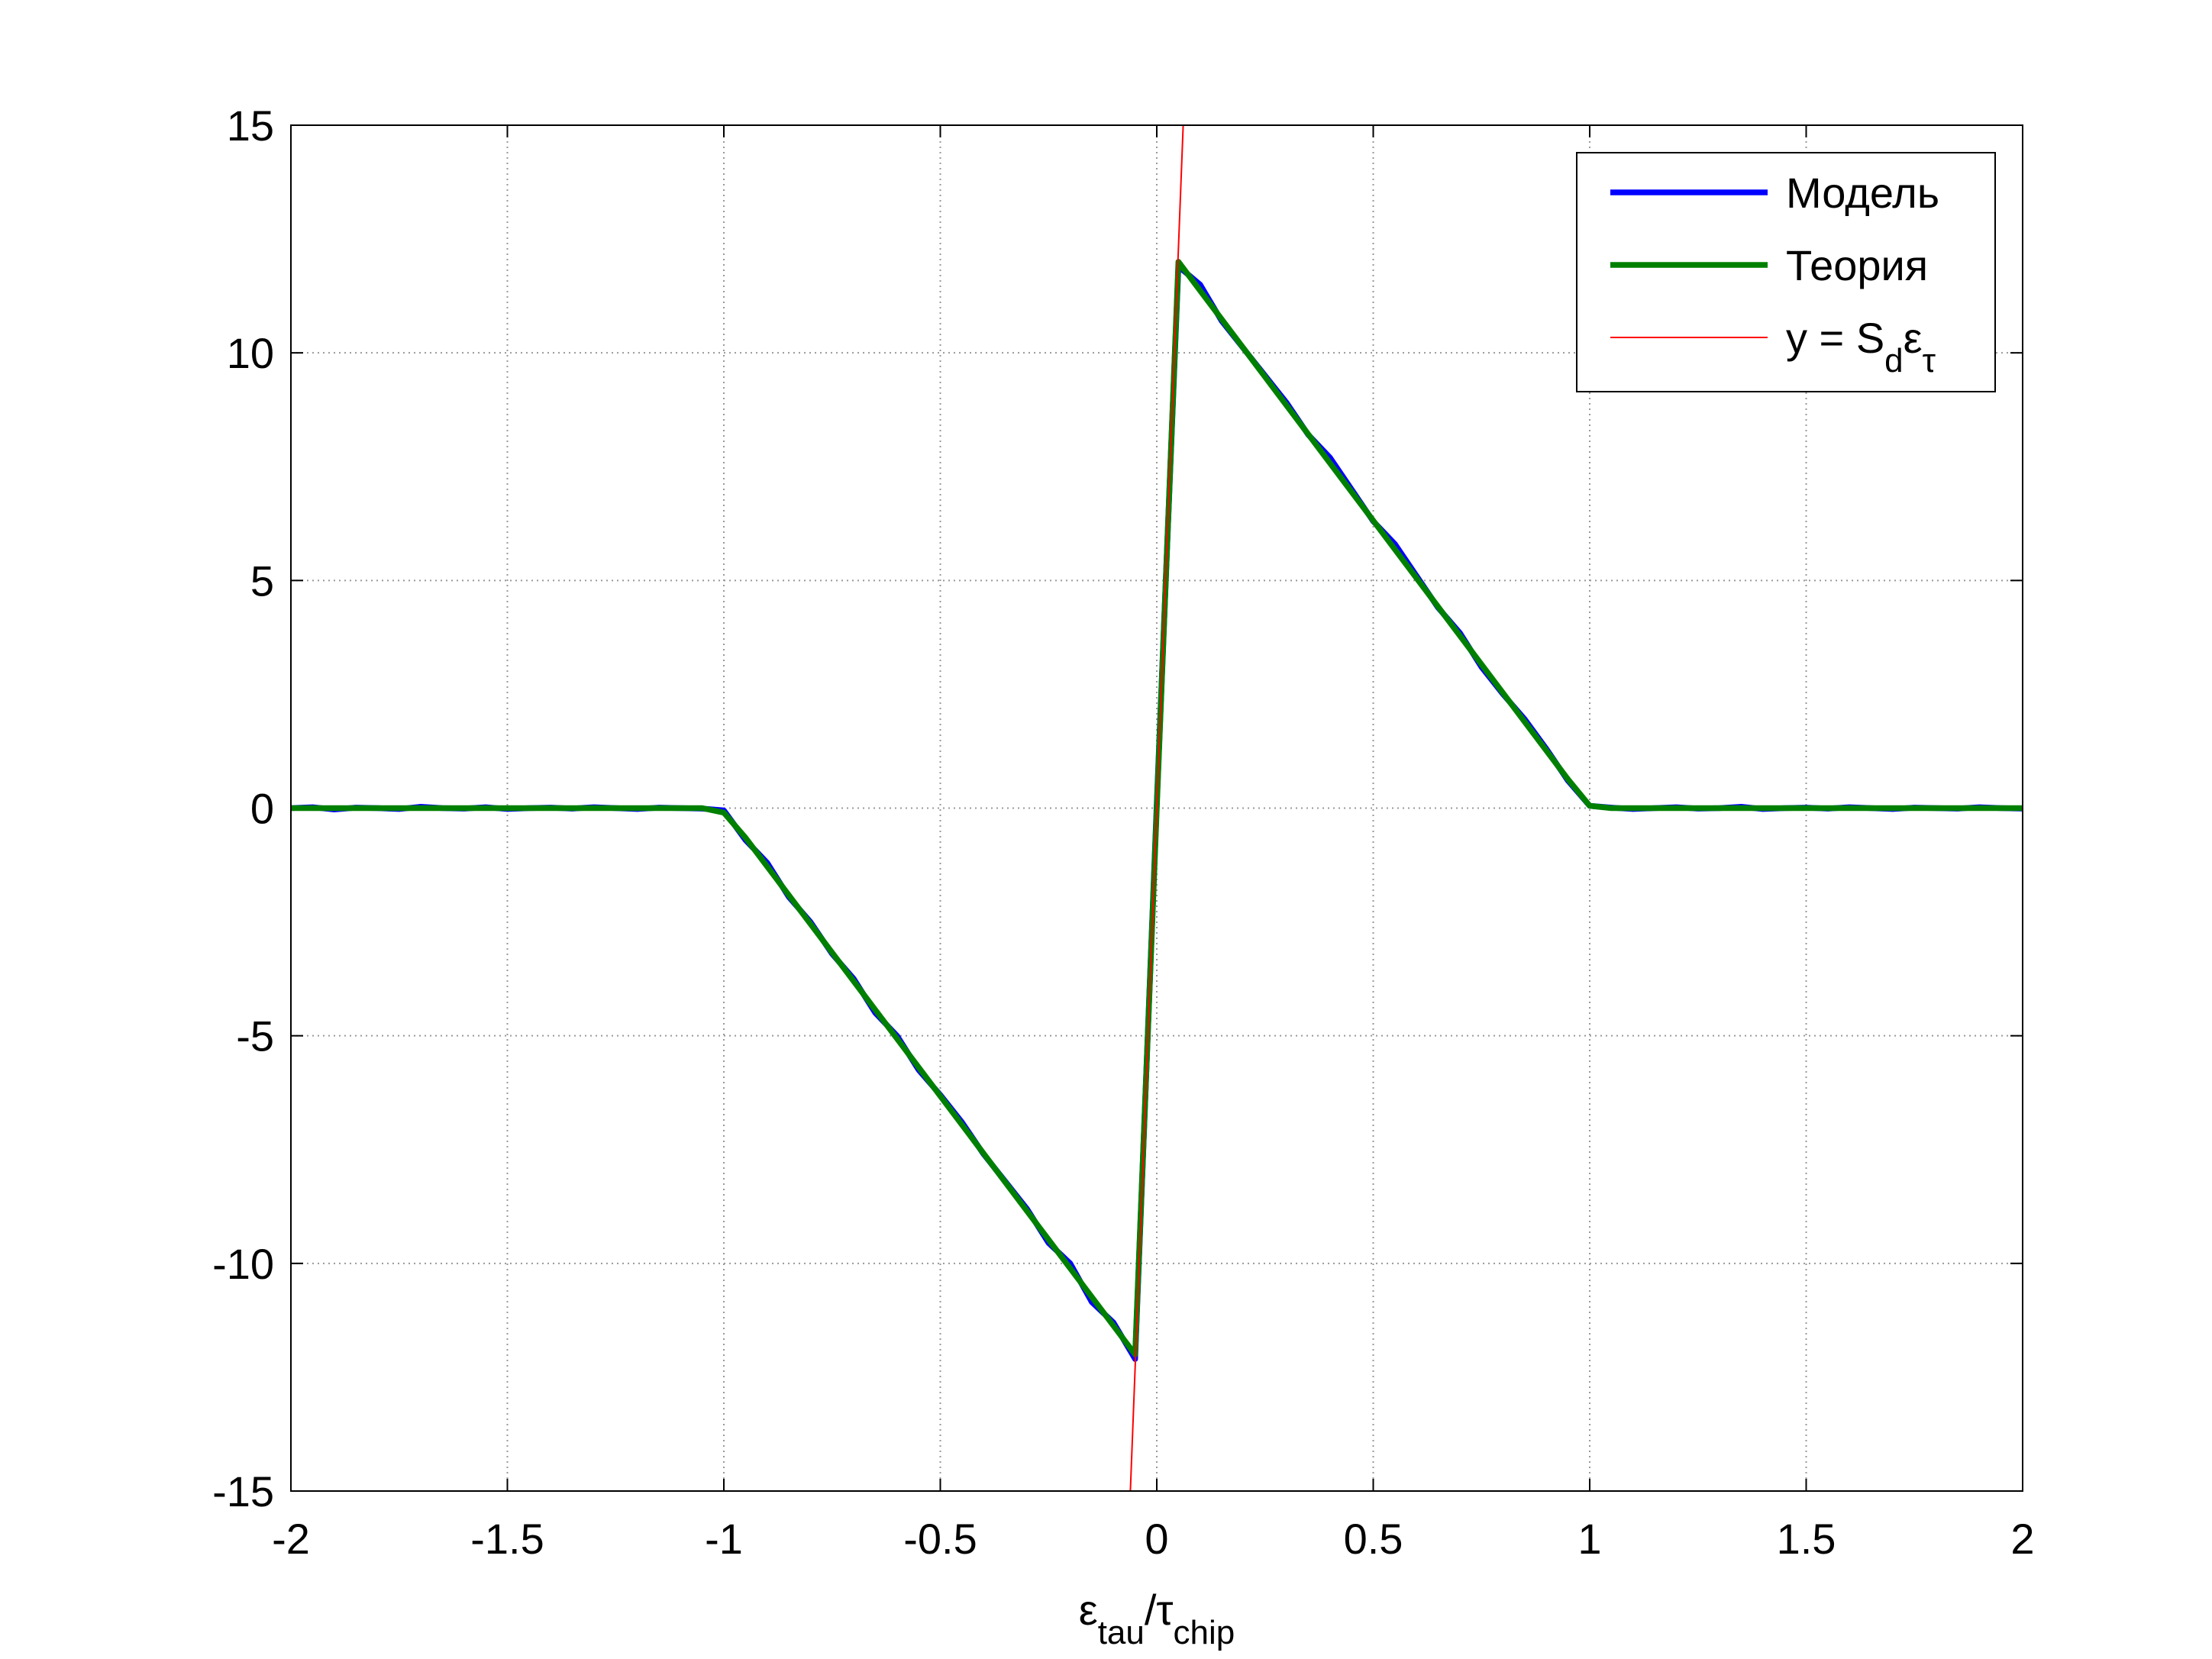  I want to click on y-tick-label: 5, so click(262, 581).